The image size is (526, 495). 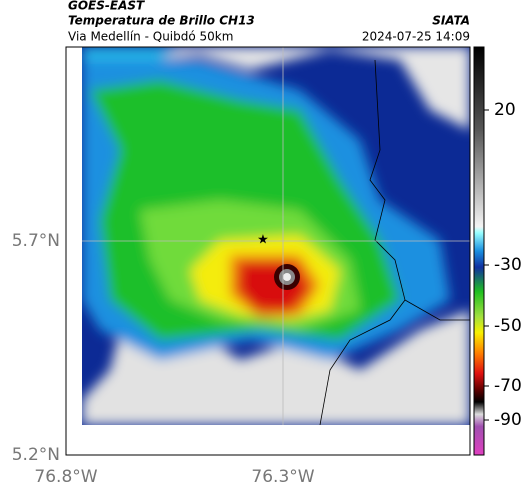 What do you see at coordinates (508, 386) in the screenshot?
I see `colorbar-tick-label: -70` at bounding box center [508, 386].